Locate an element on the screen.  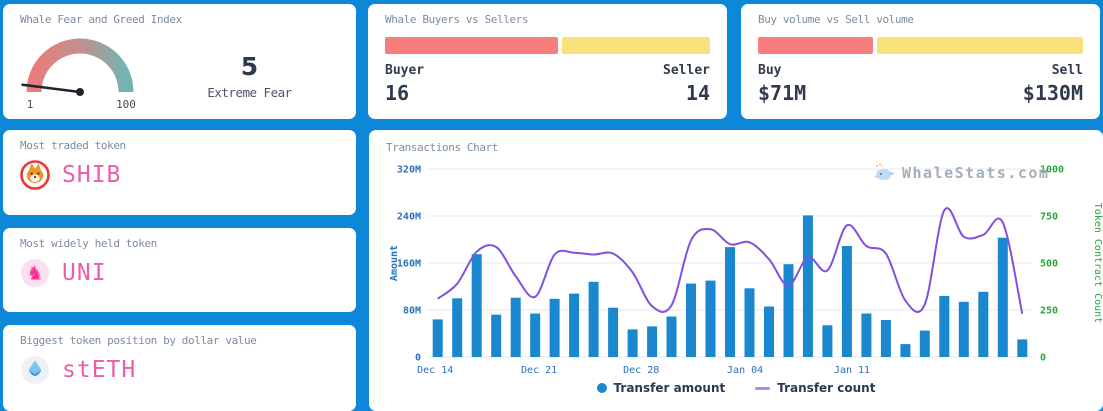
most-traded-card: Most traded token SHIB is located at coordinates (179, 172).